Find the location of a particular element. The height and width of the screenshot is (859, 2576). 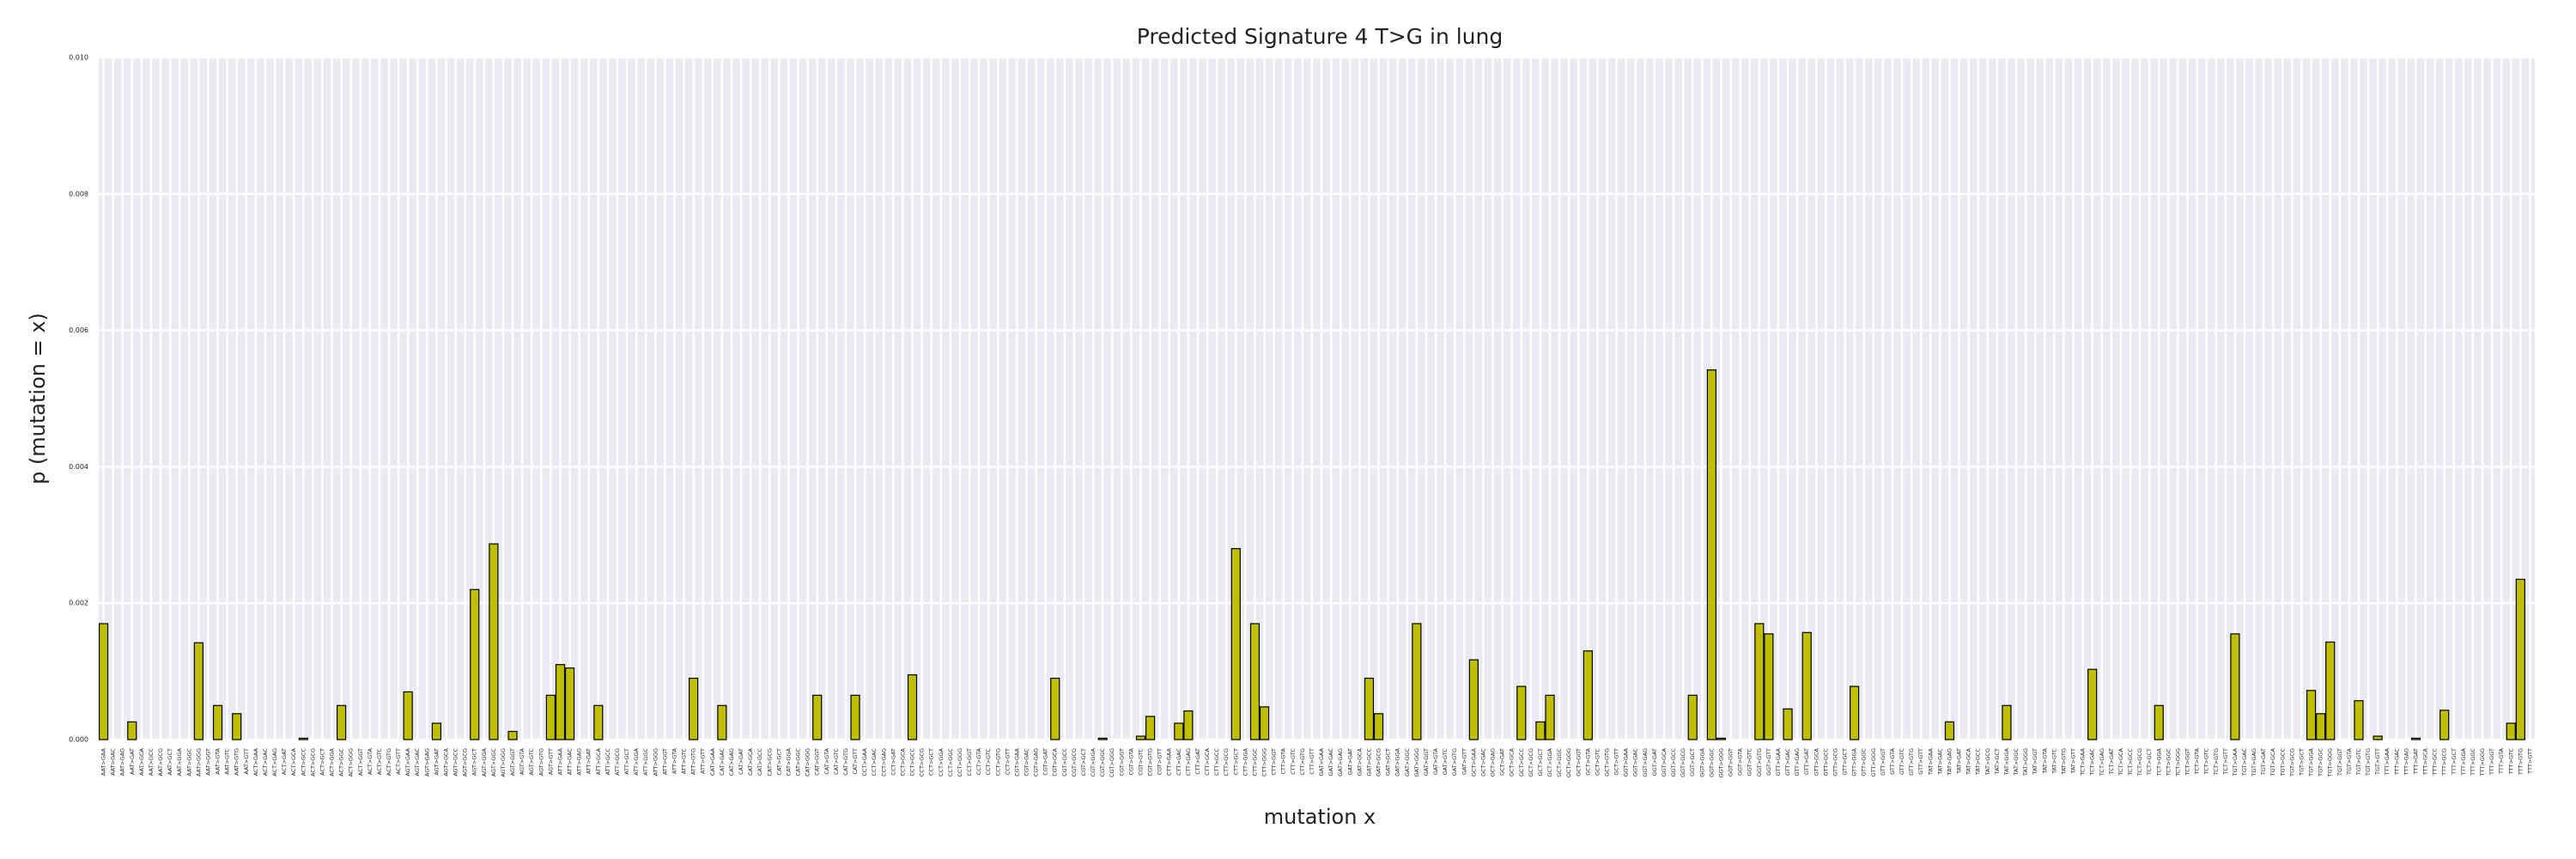

x-tick-label: ACT>GGG is located at coordinates (351, 763).